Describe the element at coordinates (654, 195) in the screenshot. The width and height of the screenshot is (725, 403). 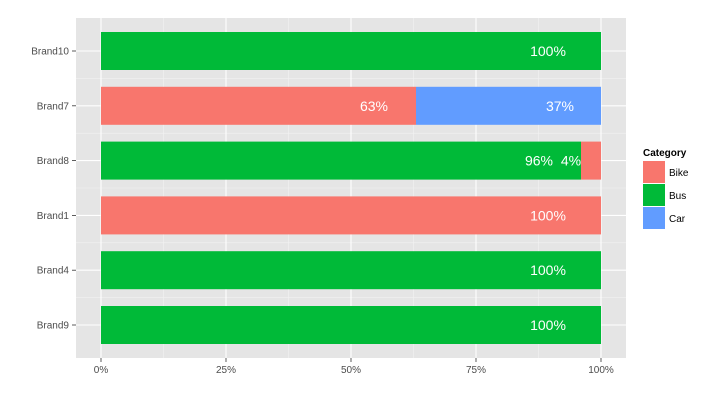
I see `legend-key-bus` at that location.